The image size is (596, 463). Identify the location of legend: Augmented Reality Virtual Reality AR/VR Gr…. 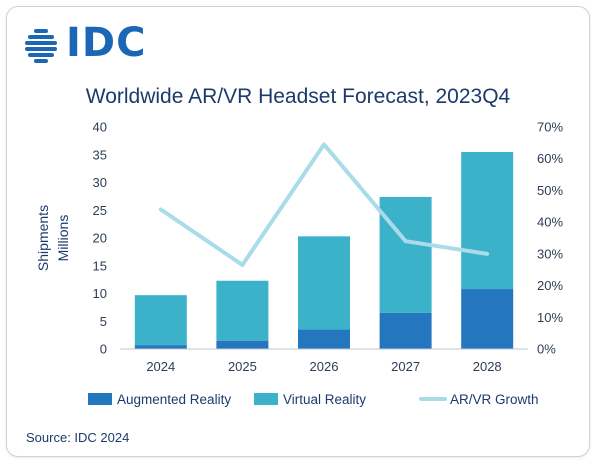
(313, 399).